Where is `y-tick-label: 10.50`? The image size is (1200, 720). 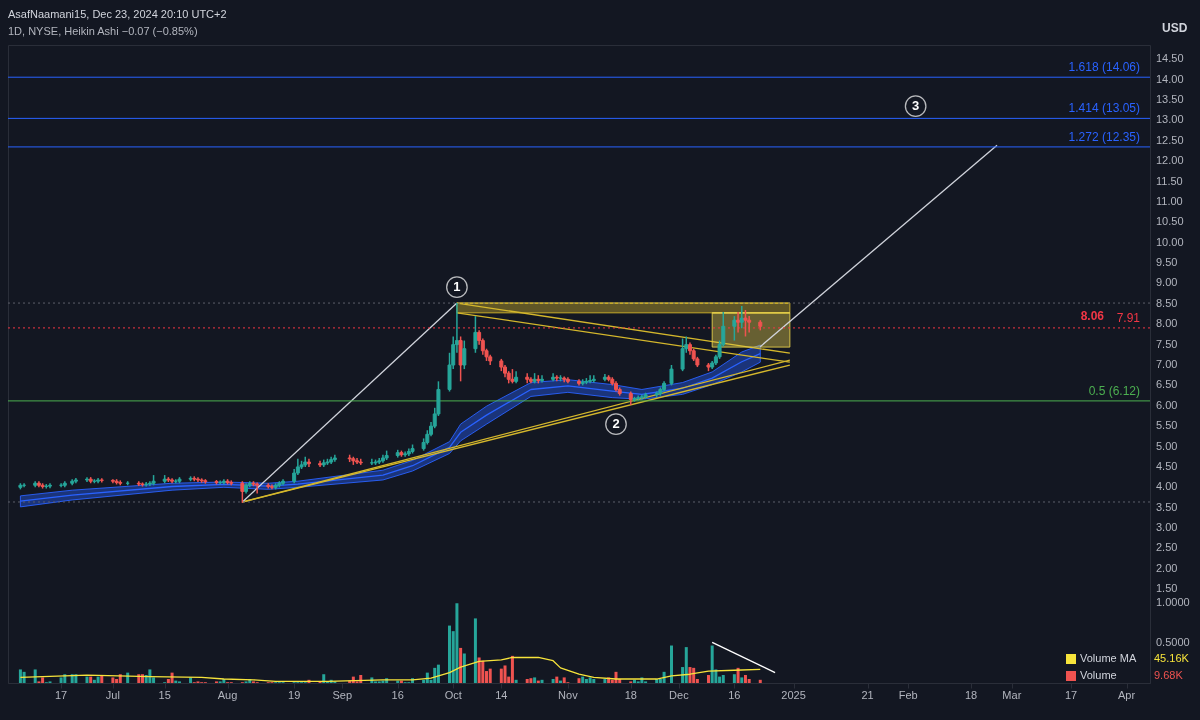
y-tick-label: 10.50 is located at coordinates (1170, 221).